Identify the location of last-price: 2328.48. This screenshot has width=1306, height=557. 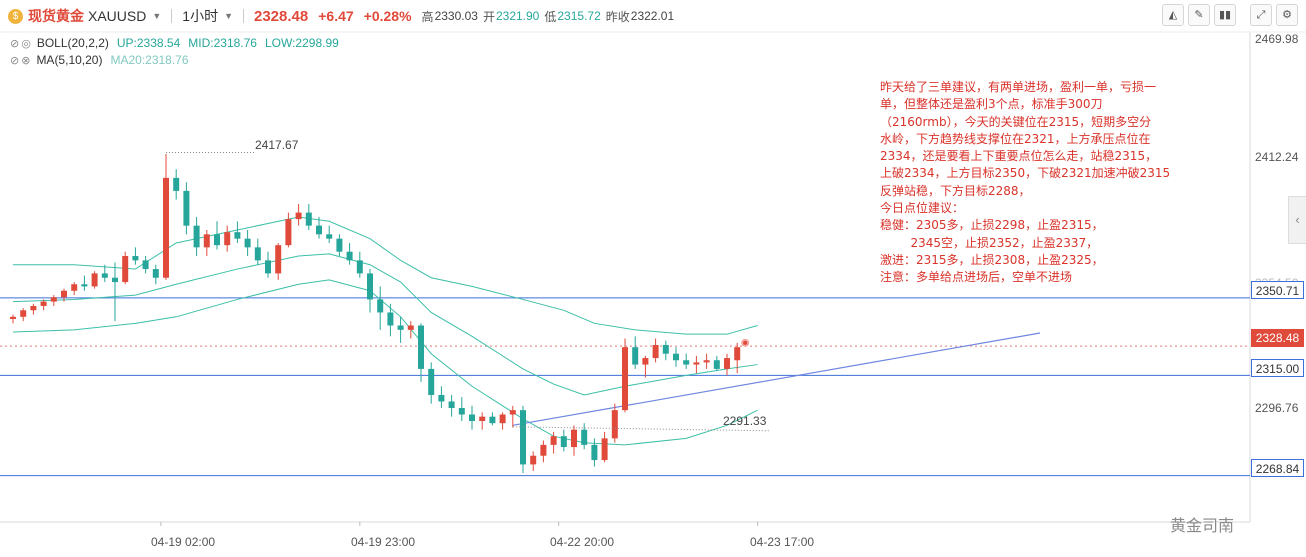
(281, 16).